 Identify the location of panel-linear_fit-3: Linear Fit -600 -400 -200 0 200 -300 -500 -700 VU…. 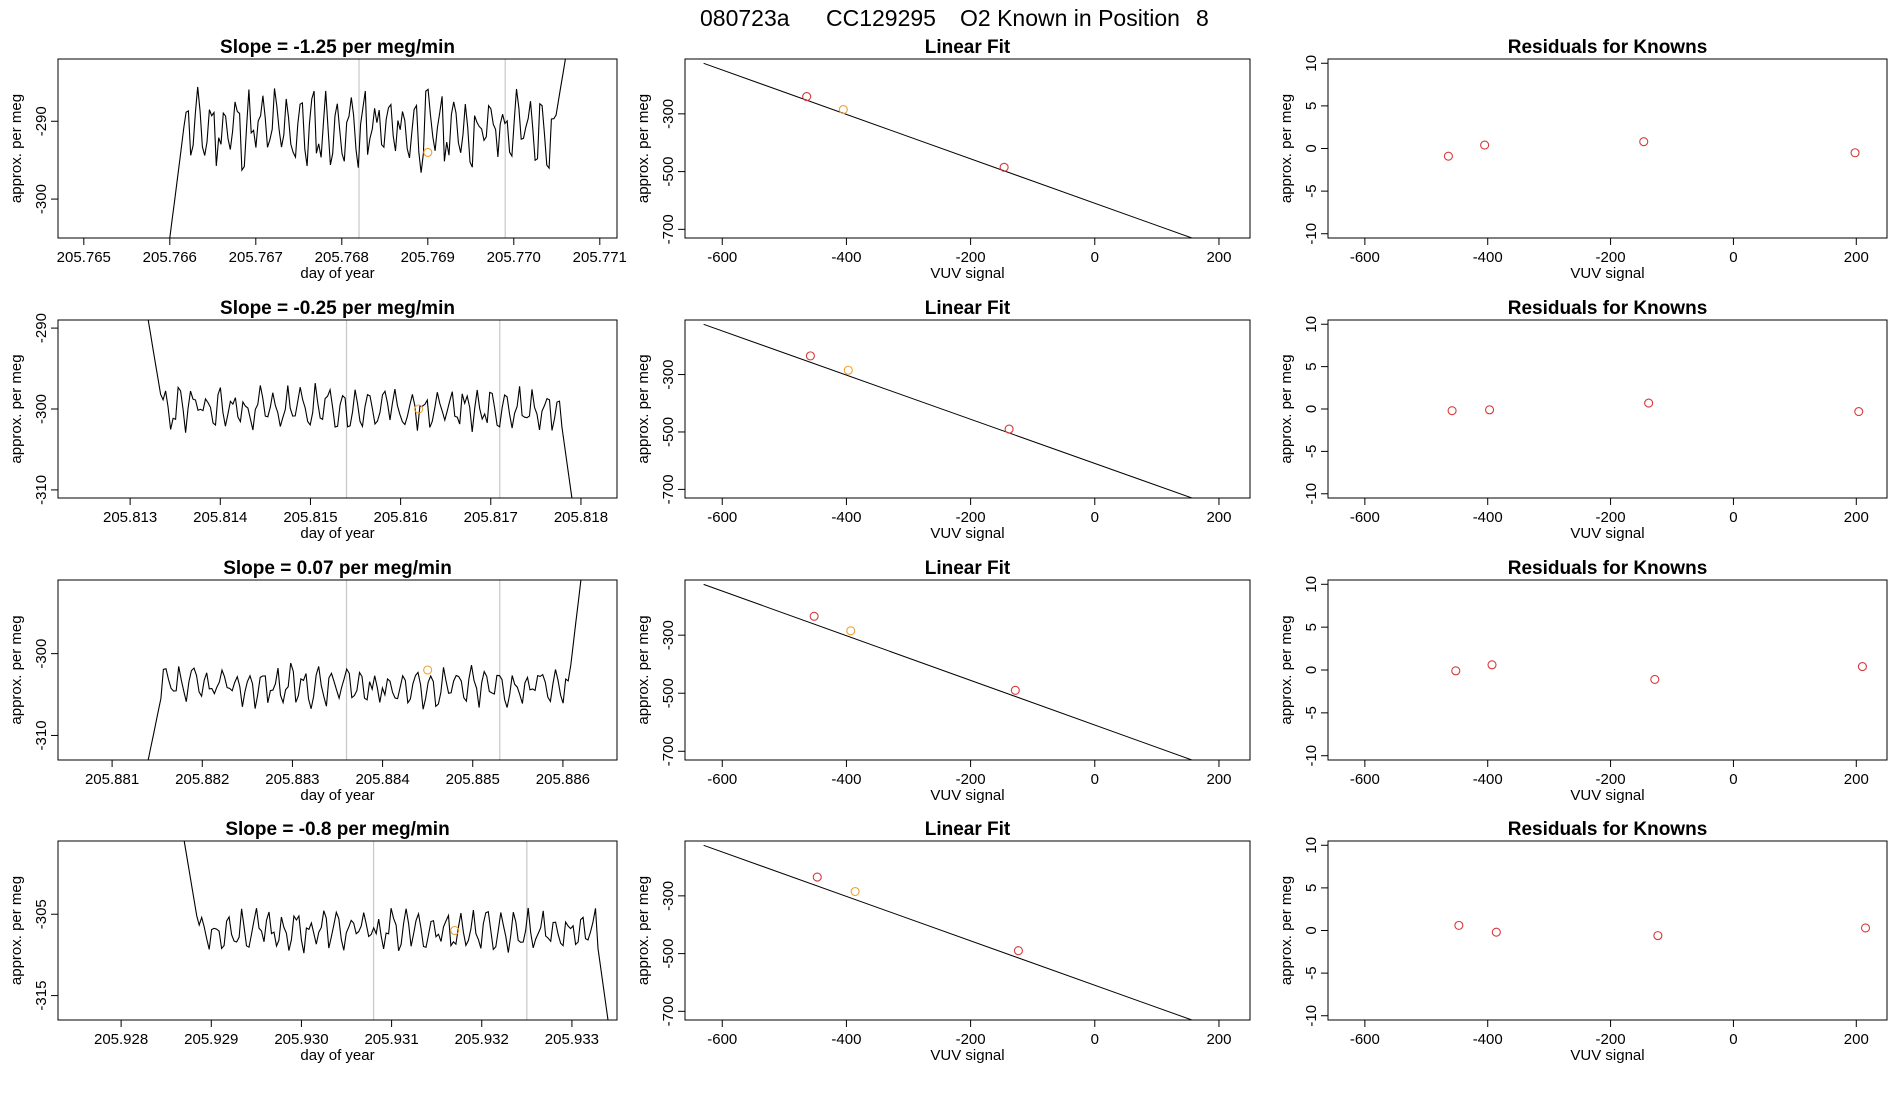
(943, 681).